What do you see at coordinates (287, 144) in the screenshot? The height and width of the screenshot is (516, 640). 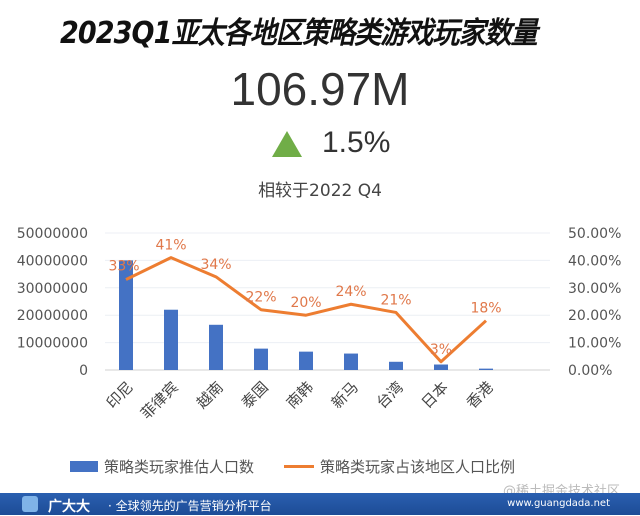 I see `up-triangle-icon` at bounding box center [287, 144].